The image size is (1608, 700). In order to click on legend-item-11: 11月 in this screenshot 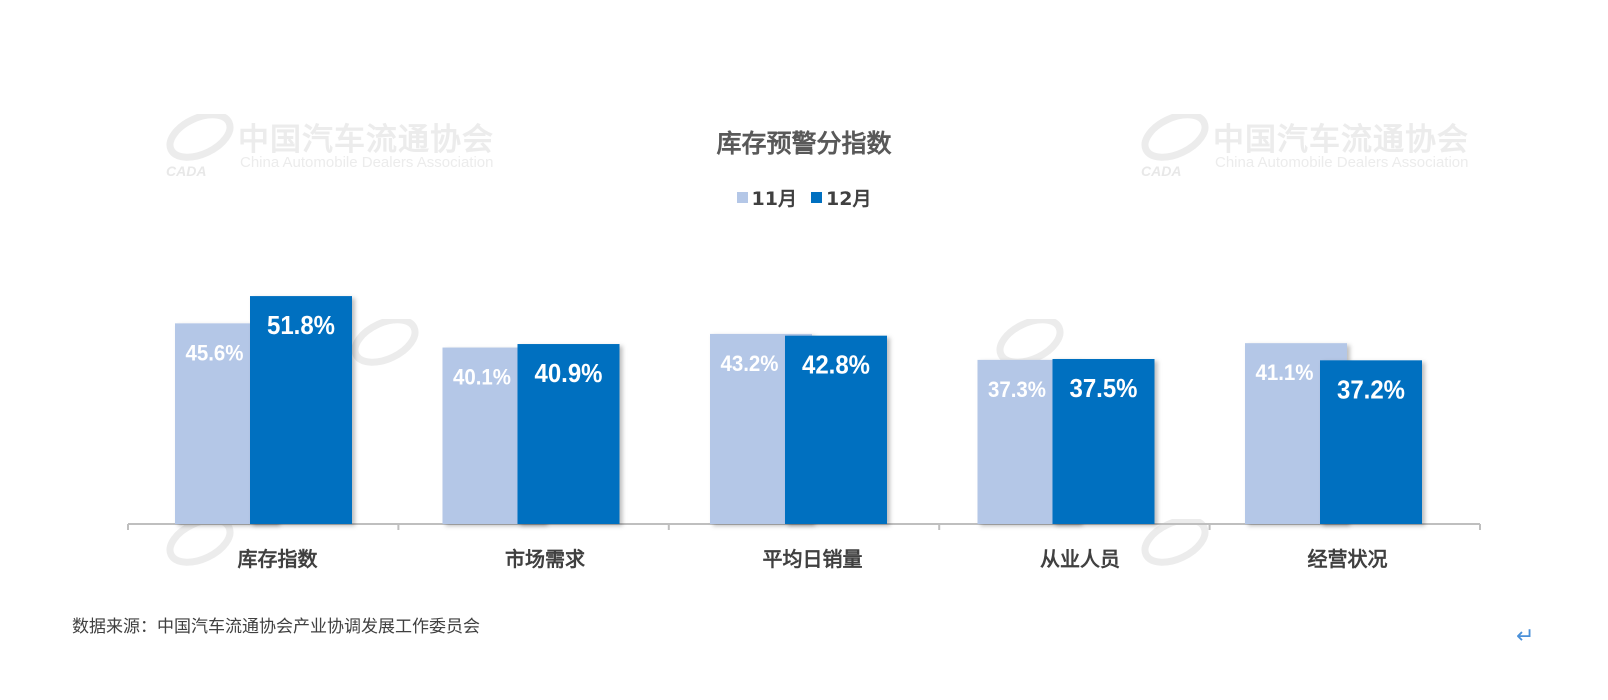, I will do `click(766, 197)`.